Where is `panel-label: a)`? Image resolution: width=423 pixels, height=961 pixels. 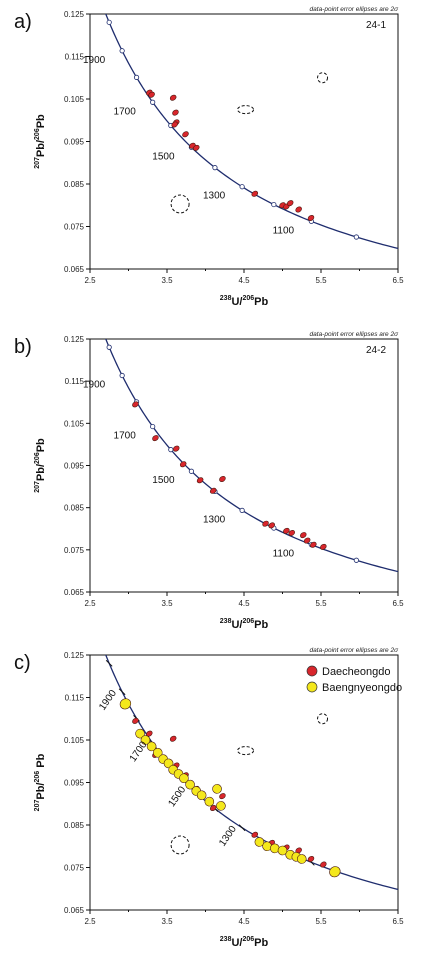 panel-label: a) is located at coordinates (23, 22).